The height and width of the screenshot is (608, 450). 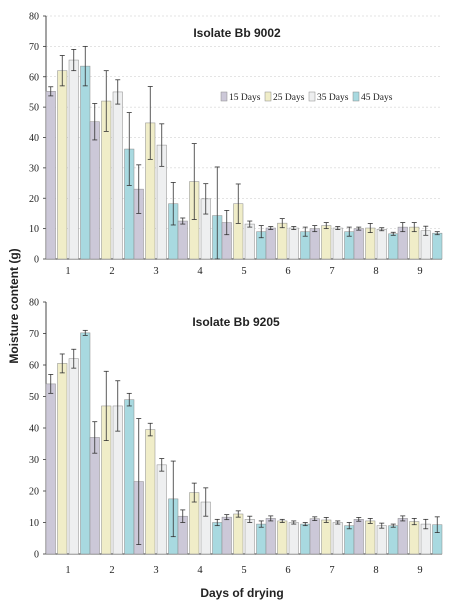 What do you see at coordinates (377, 98) in the screenshot?
I see `legend-label: 45 Days` at bounding box center [377, 98].